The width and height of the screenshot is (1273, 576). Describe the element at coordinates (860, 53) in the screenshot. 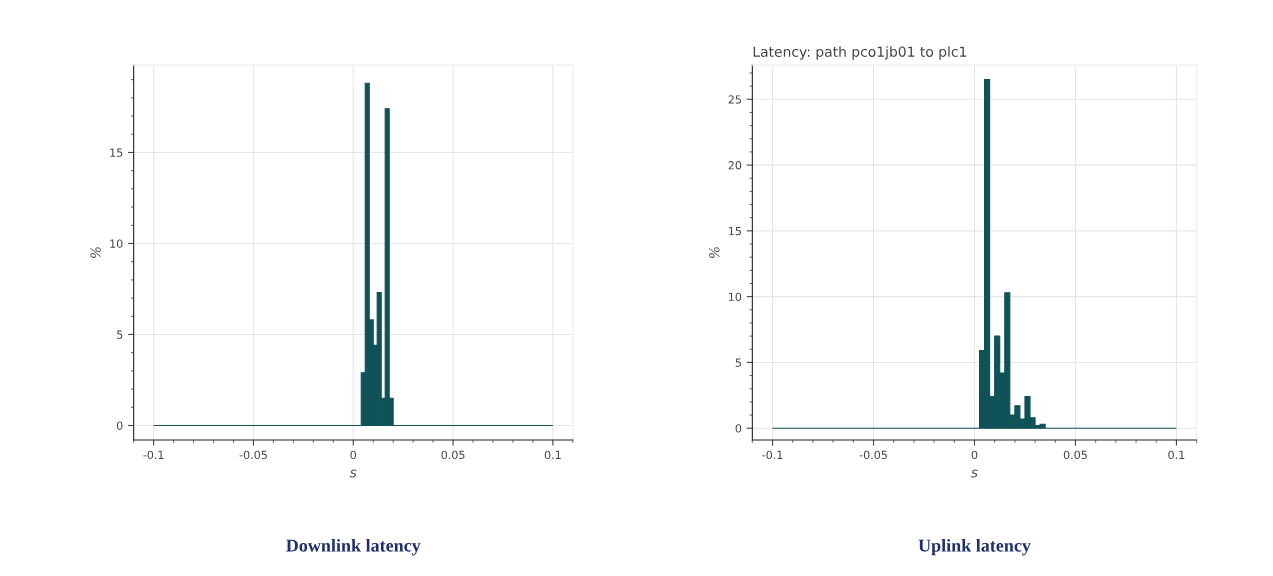

I see `chart-title: Latency: path pco1jb01 to plc1` at that location.